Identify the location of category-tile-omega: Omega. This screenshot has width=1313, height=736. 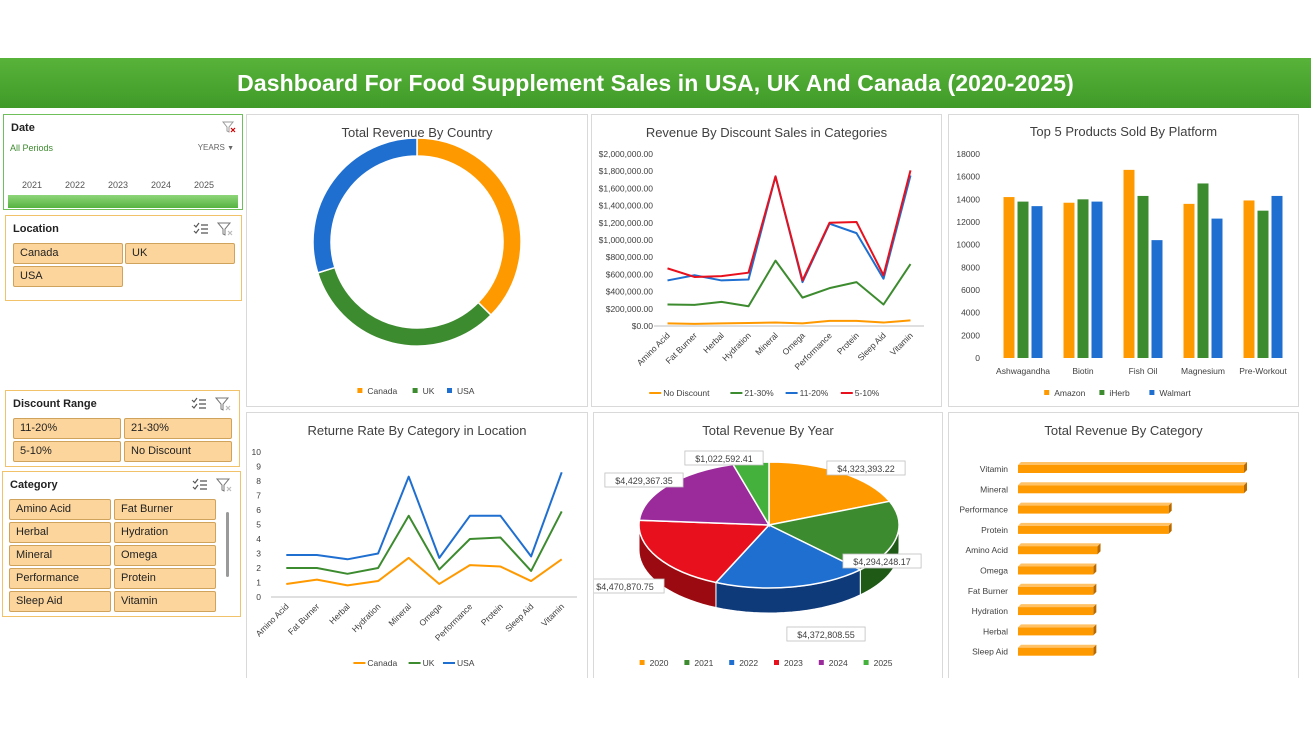
(165, 555).